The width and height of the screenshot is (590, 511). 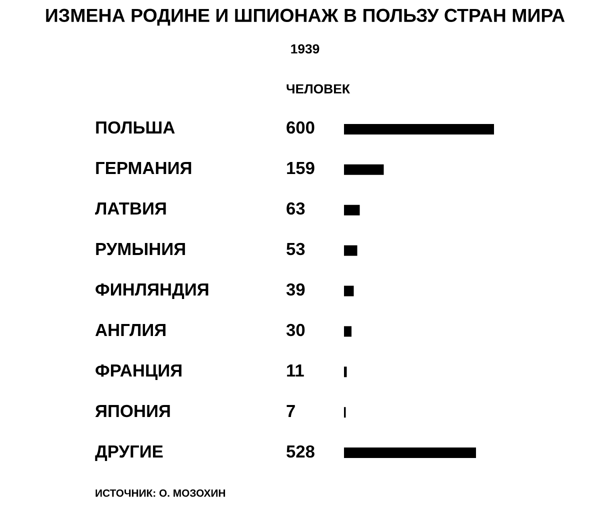 What do you see at coordinates (152, 291) in the screenshot?
I see `y-tick-label: ФИНЛЯНДИЯ` at bounding box center [152, 291].